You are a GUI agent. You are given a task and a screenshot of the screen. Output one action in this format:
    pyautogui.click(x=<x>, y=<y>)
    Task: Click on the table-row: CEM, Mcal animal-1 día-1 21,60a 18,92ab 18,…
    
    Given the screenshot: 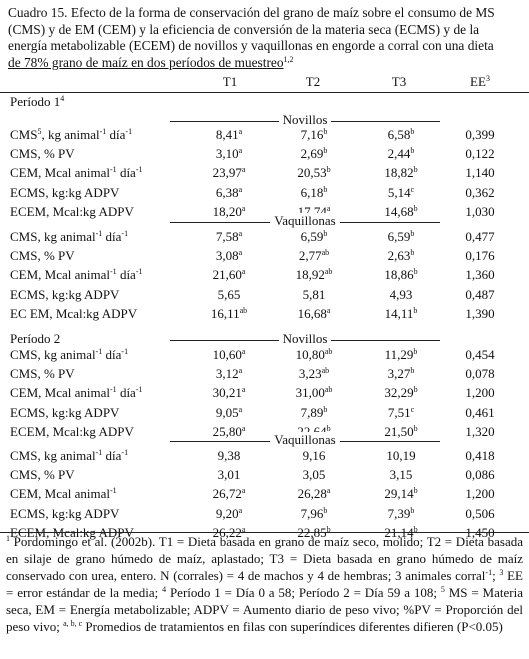 What is the action you would take?
    pyautogui.click(x=264, y=275)
    